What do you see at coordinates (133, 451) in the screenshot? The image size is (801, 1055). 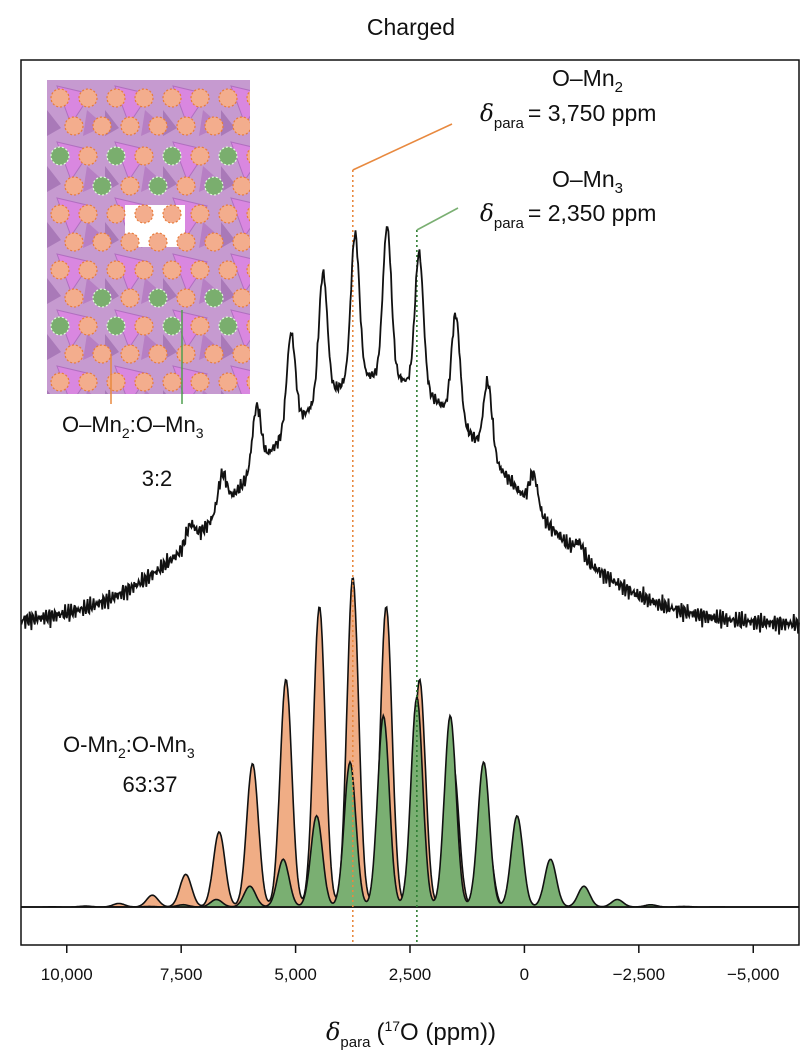 I see `inset-ratio-label: O–Mn2:O–Mn3 3:2` at bounding box center [133, 451].